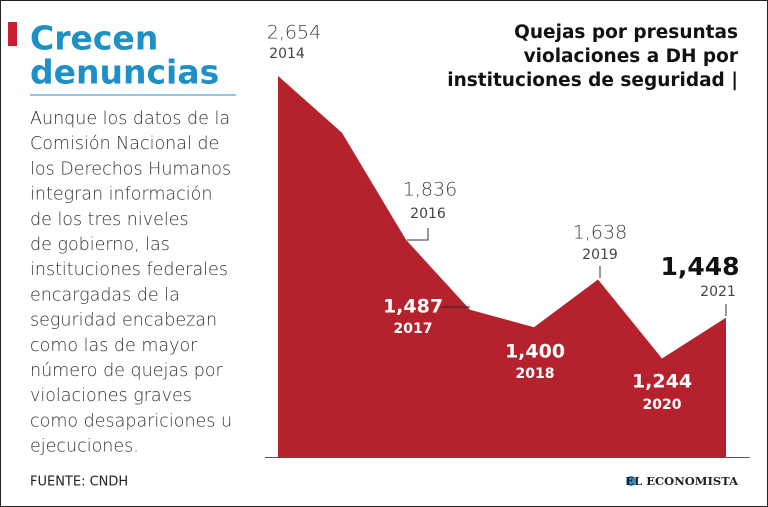 The width and height of the screenshot is (768, 507). I want to click on x-label: 2017, so click(413, 329).